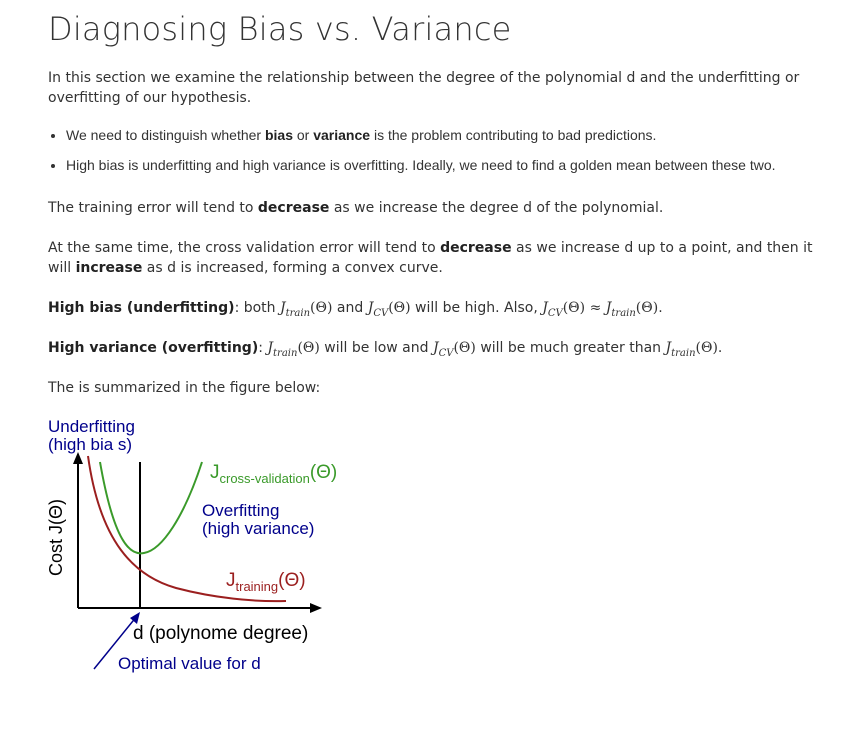  I want to click on paragraph-text: will be high. Also,, so click(476, 308).